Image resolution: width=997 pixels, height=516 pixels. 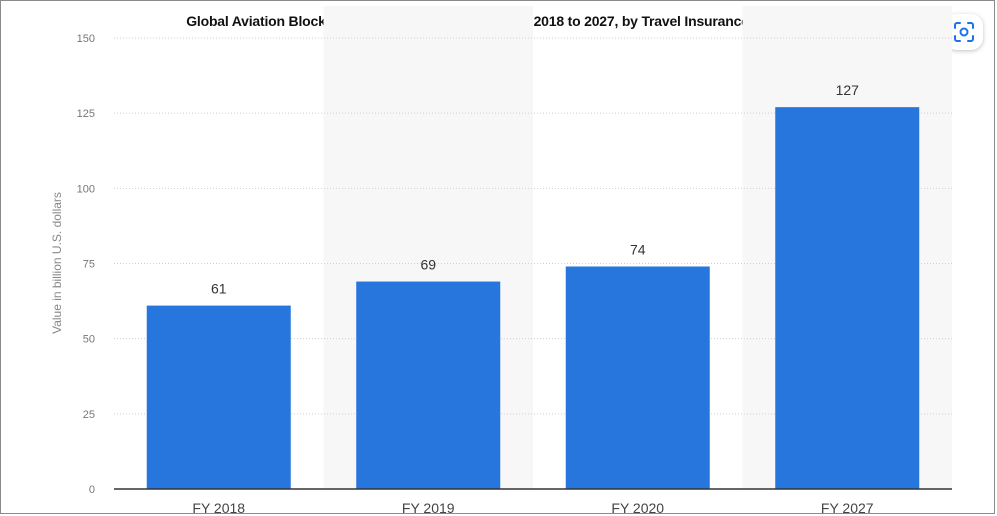 I want to click on y-tick-label: 150, so click(x=86, y=39).